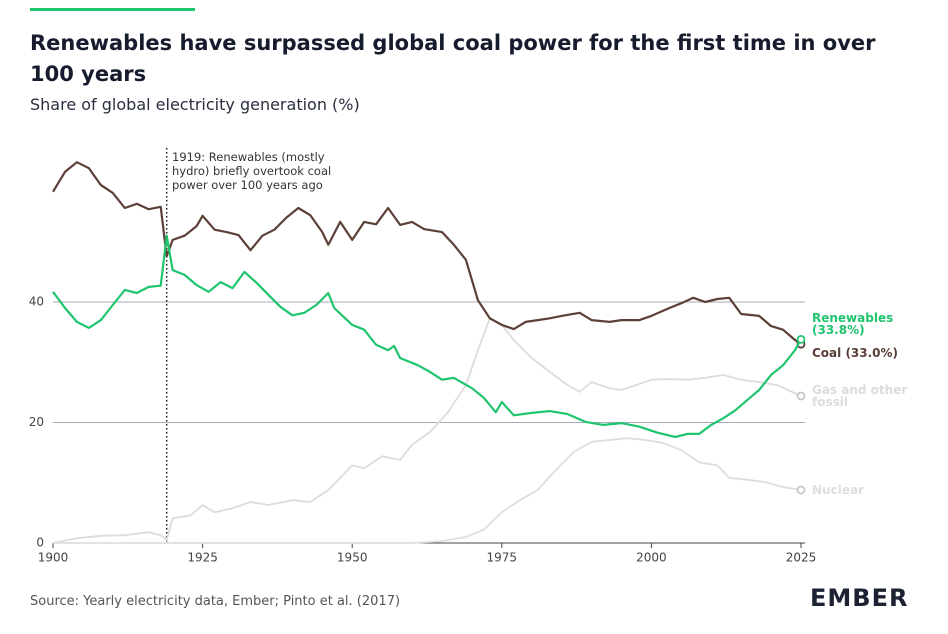 The width and height of the screenshot is (948, 634). I want to click on brand-logo: EMBER, so click(859, 598).